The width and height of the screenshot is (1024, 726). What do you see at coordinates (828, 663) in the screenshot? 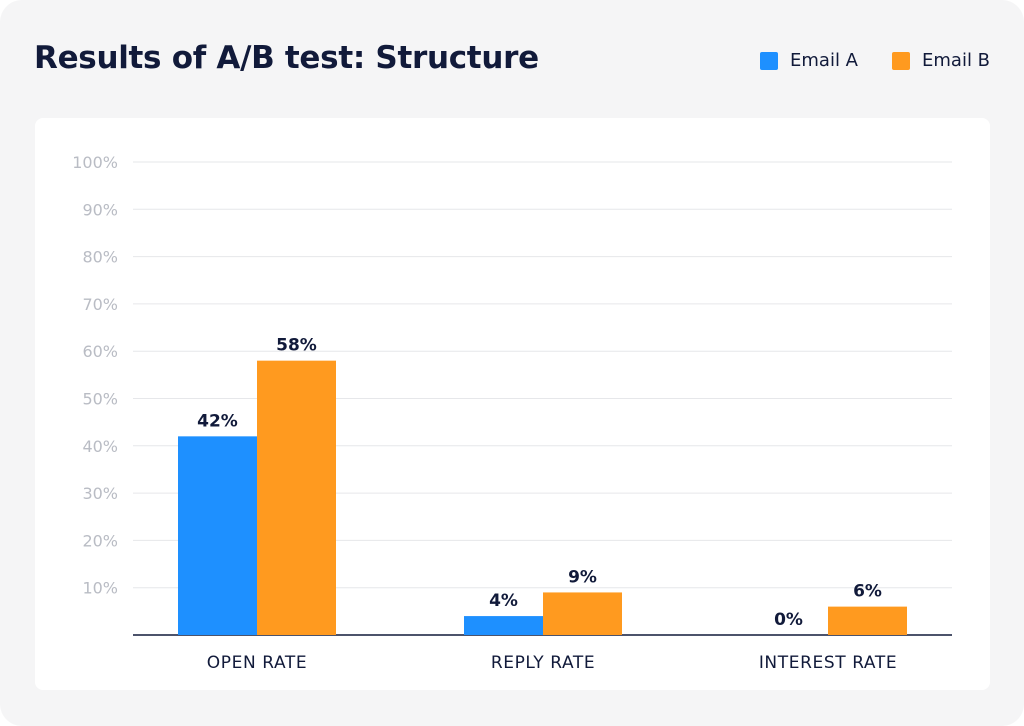
I see `x-tick-label: INTEREST RATE` at bounding box center [828, 663].